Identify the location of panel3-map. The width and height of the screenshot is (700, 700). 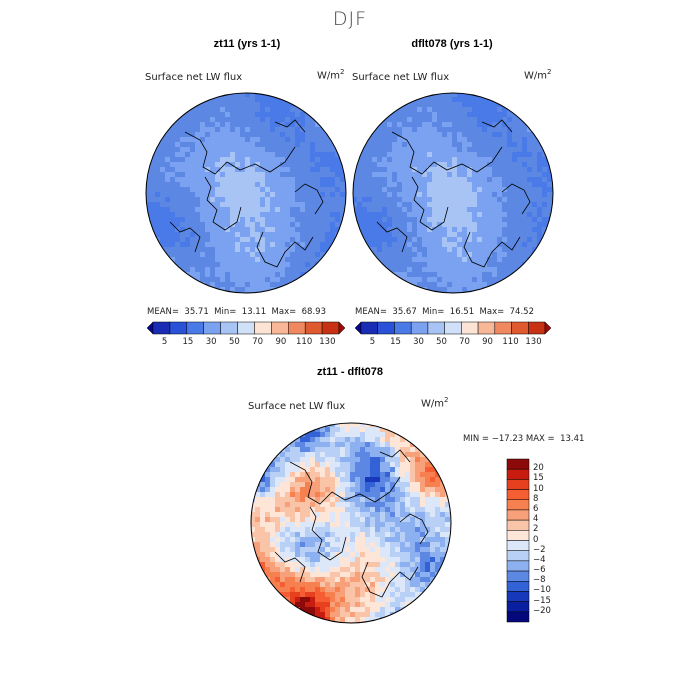
(351, 523).